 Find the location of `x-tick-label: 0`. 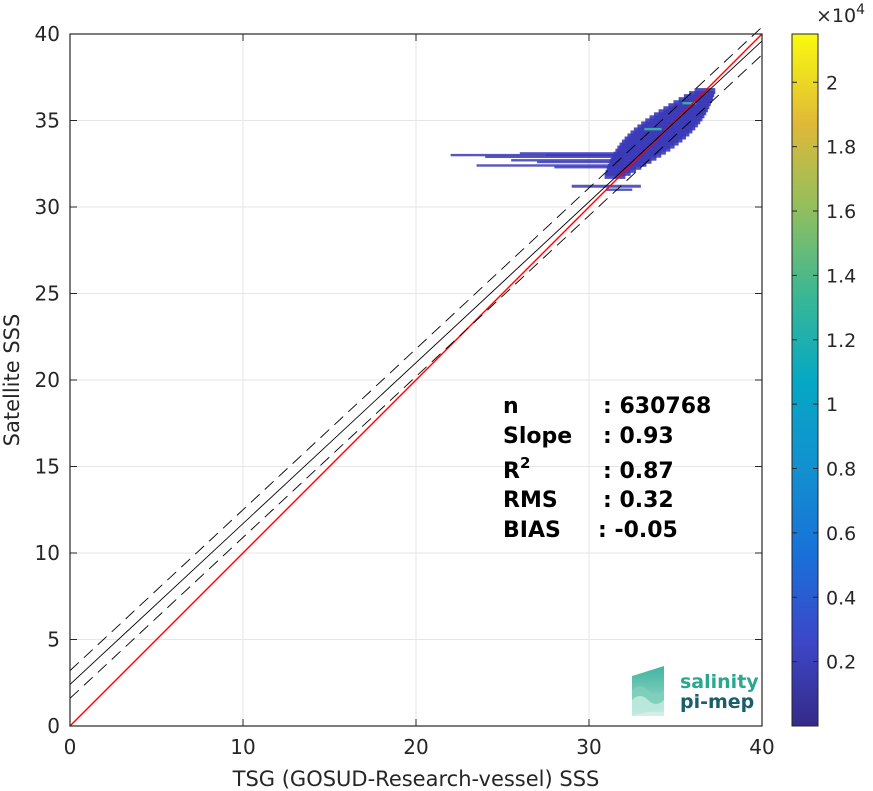

x-tick-label: 0 is located at coordinates (70, 747).